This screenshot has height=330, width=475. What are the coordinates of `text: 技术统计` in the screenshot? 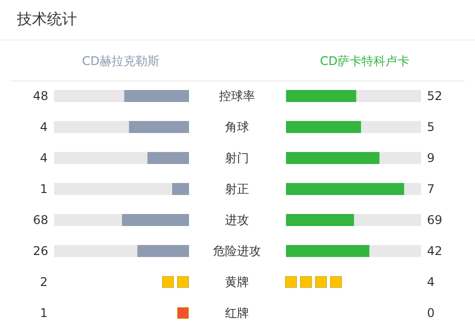 It's located at (46, 19).